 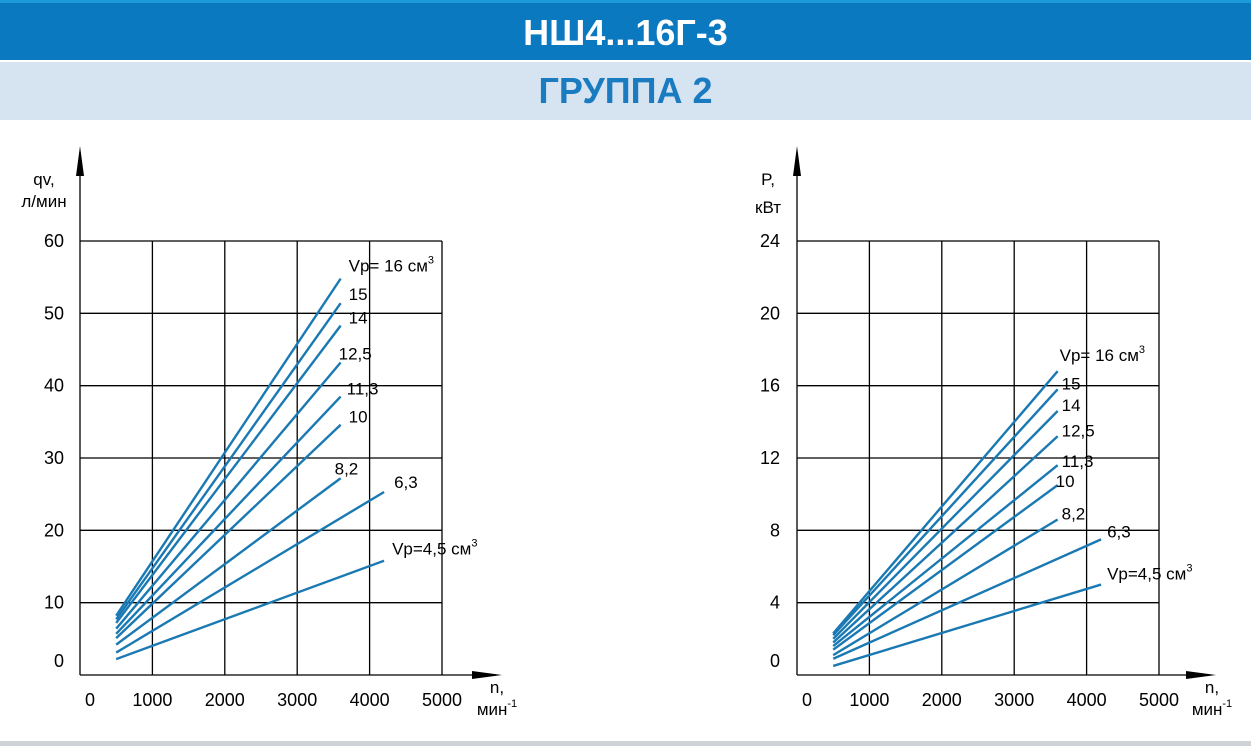 What do you see at coordinates (434, 548) in the screenshot?
I see `flow-series-label: Vp=4,5 см3` at bounding box center [434, 548].